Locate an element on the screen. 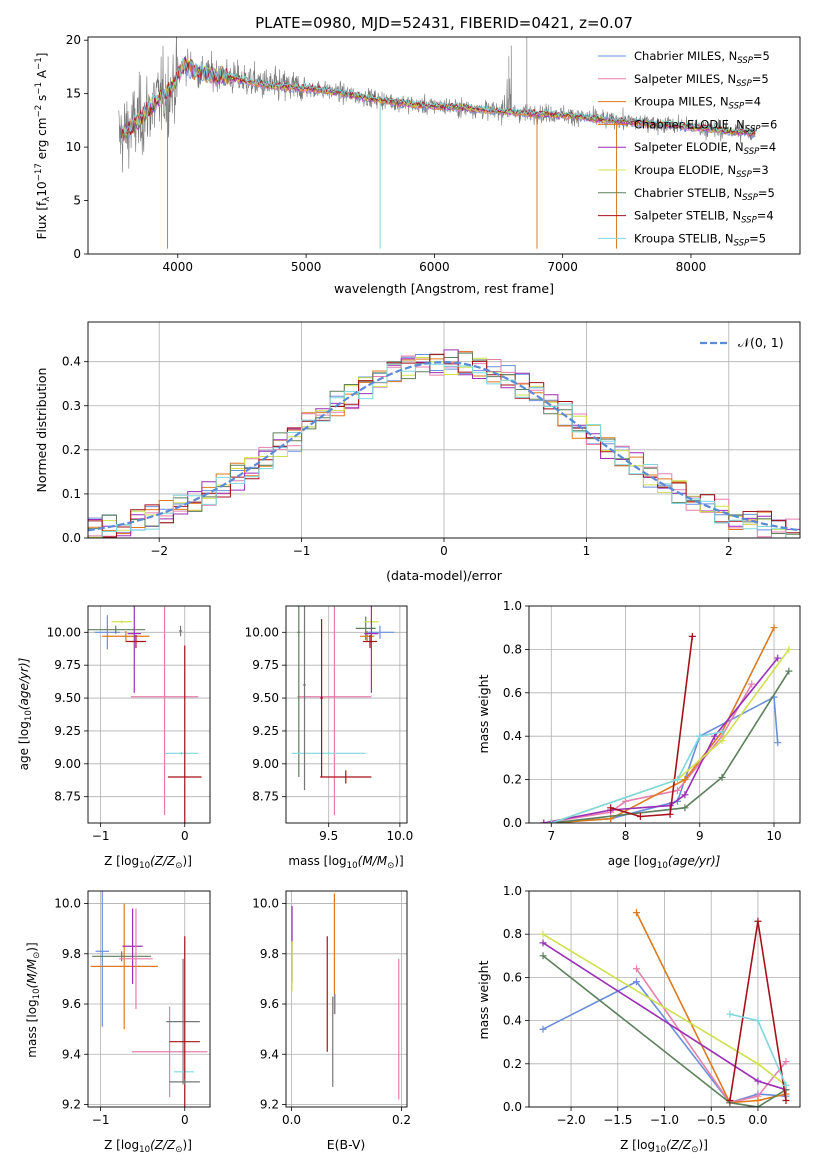 The height and width of the screenshot is (1170, 819). series-line-orange is located at coordinates (711, 1008).